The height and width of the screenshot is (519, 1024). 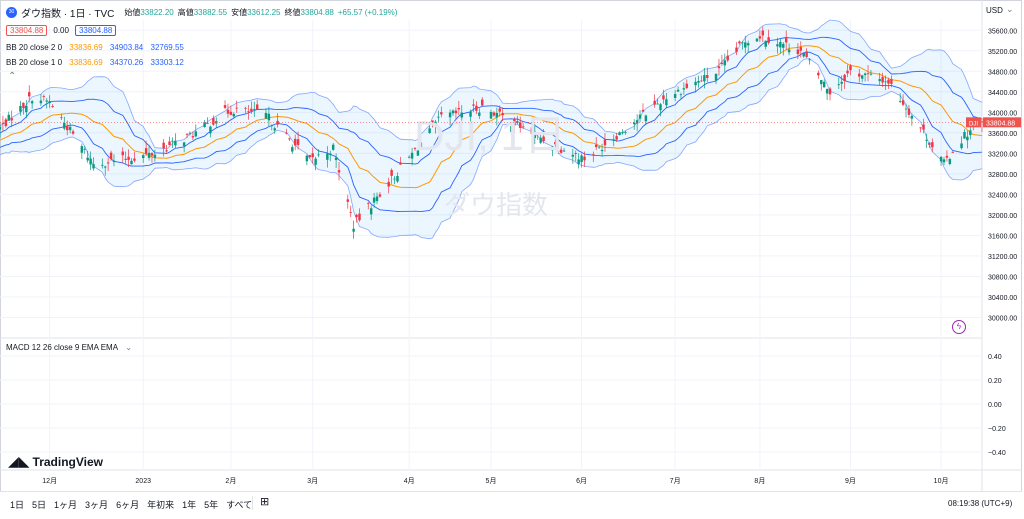 I want to click on bb1-basis: 33836.69, so click(x=86, y=62).